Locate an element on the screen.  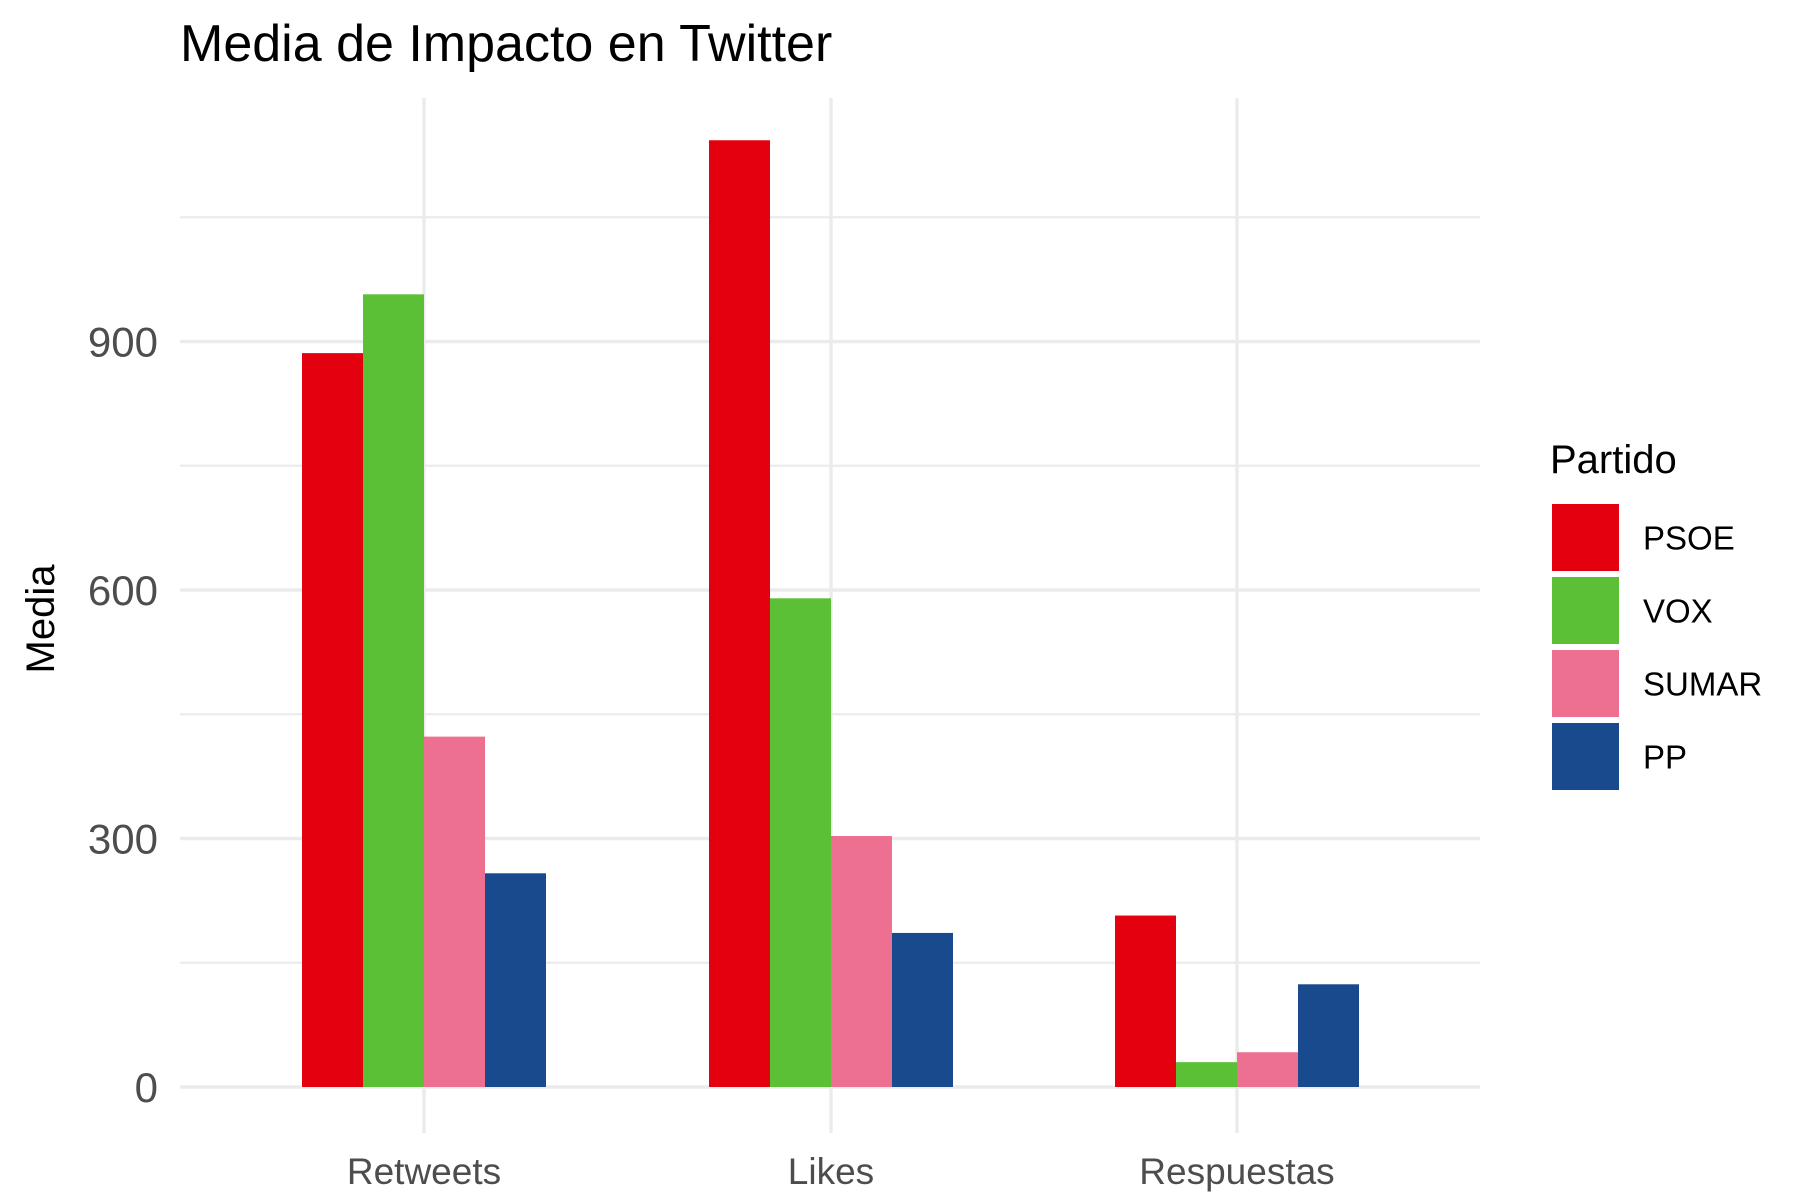
legend-key-pp is located at coordinates (1585, 756).